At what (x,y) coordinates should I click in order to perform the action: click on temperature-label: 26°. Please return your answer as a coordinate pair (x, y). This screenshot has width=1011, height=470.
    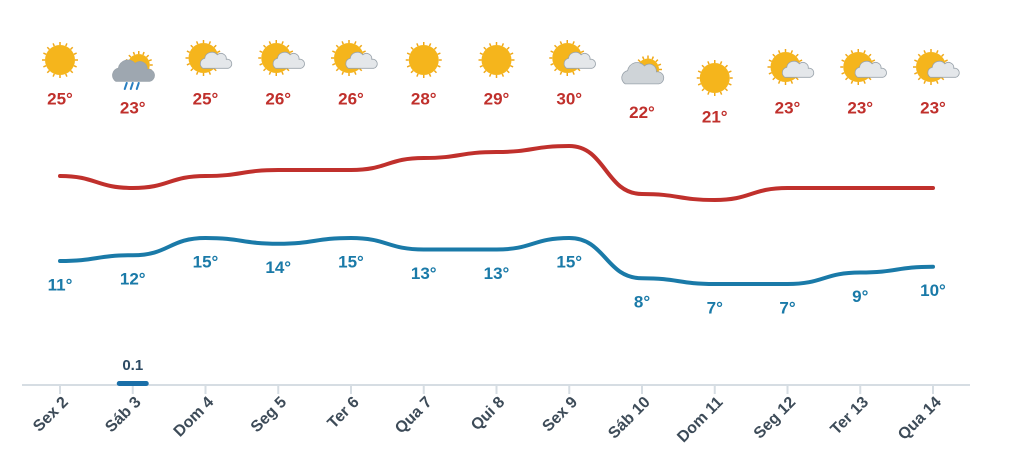
    Looking at the image, I should click on (351, 98).